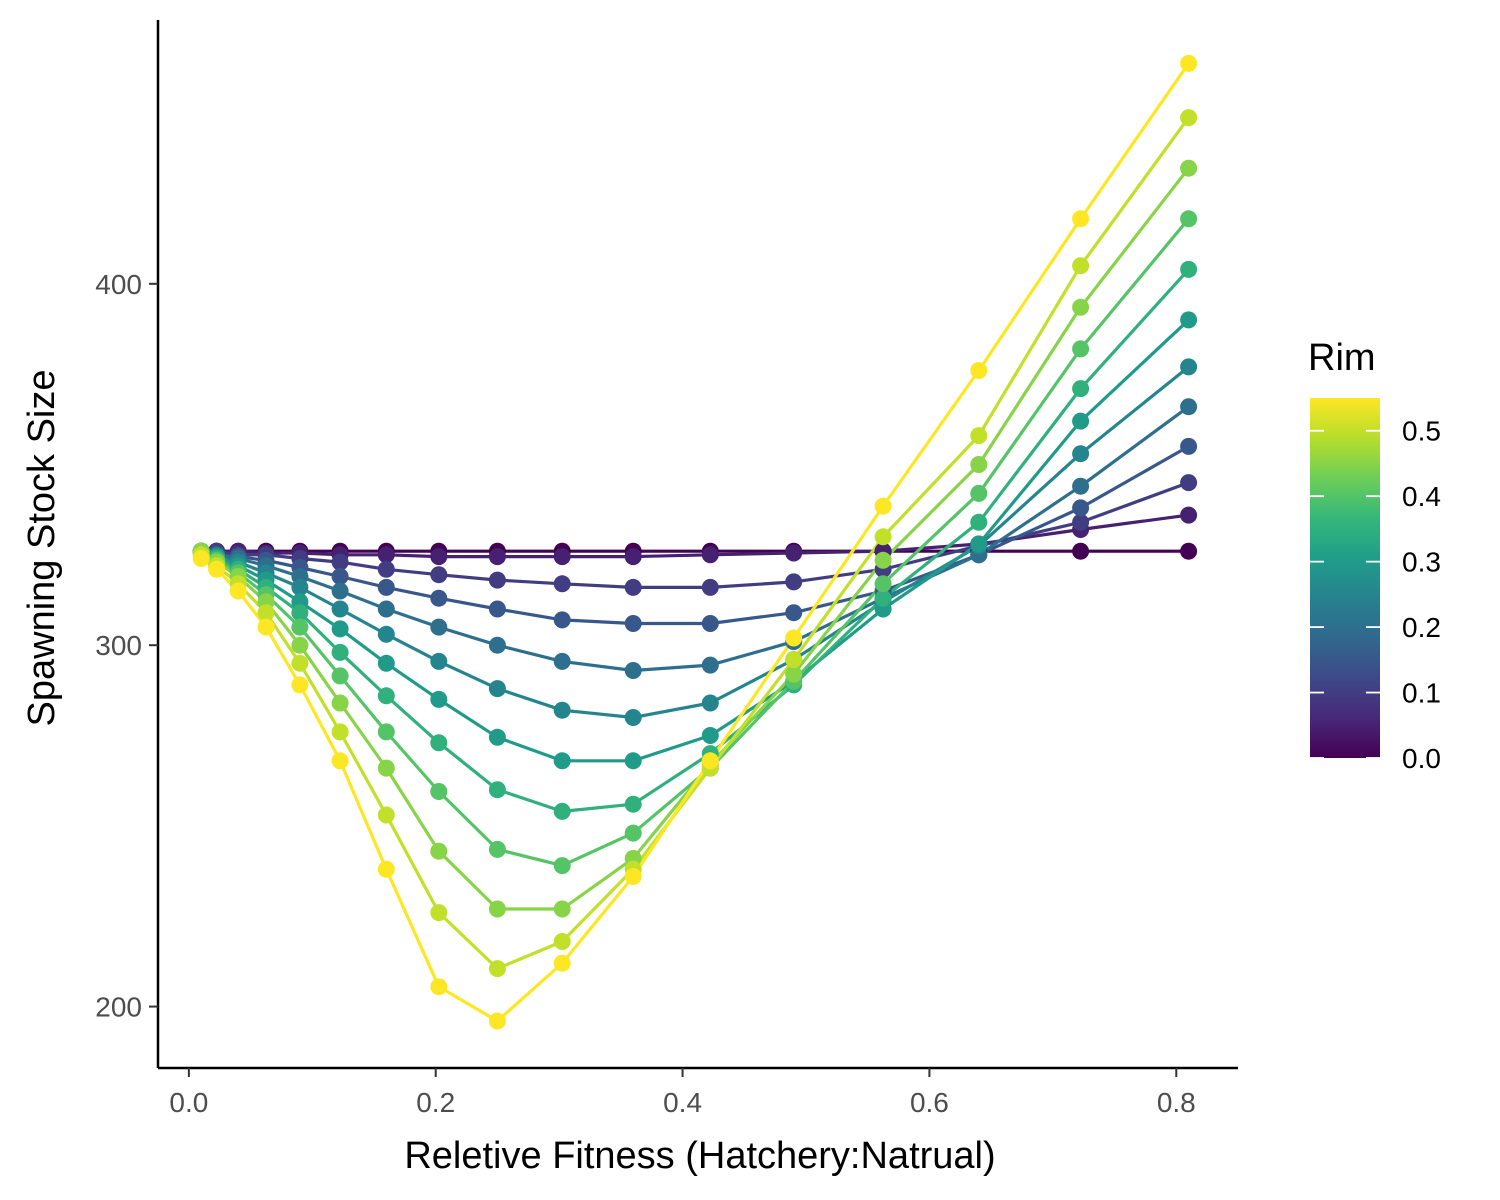 This screenshot has height=1200, width=1500. What do you see at coordinates (435, 1102) in the screenshot?
I see `x-tick-label: 0.2` at bounding box center [435, 1102].